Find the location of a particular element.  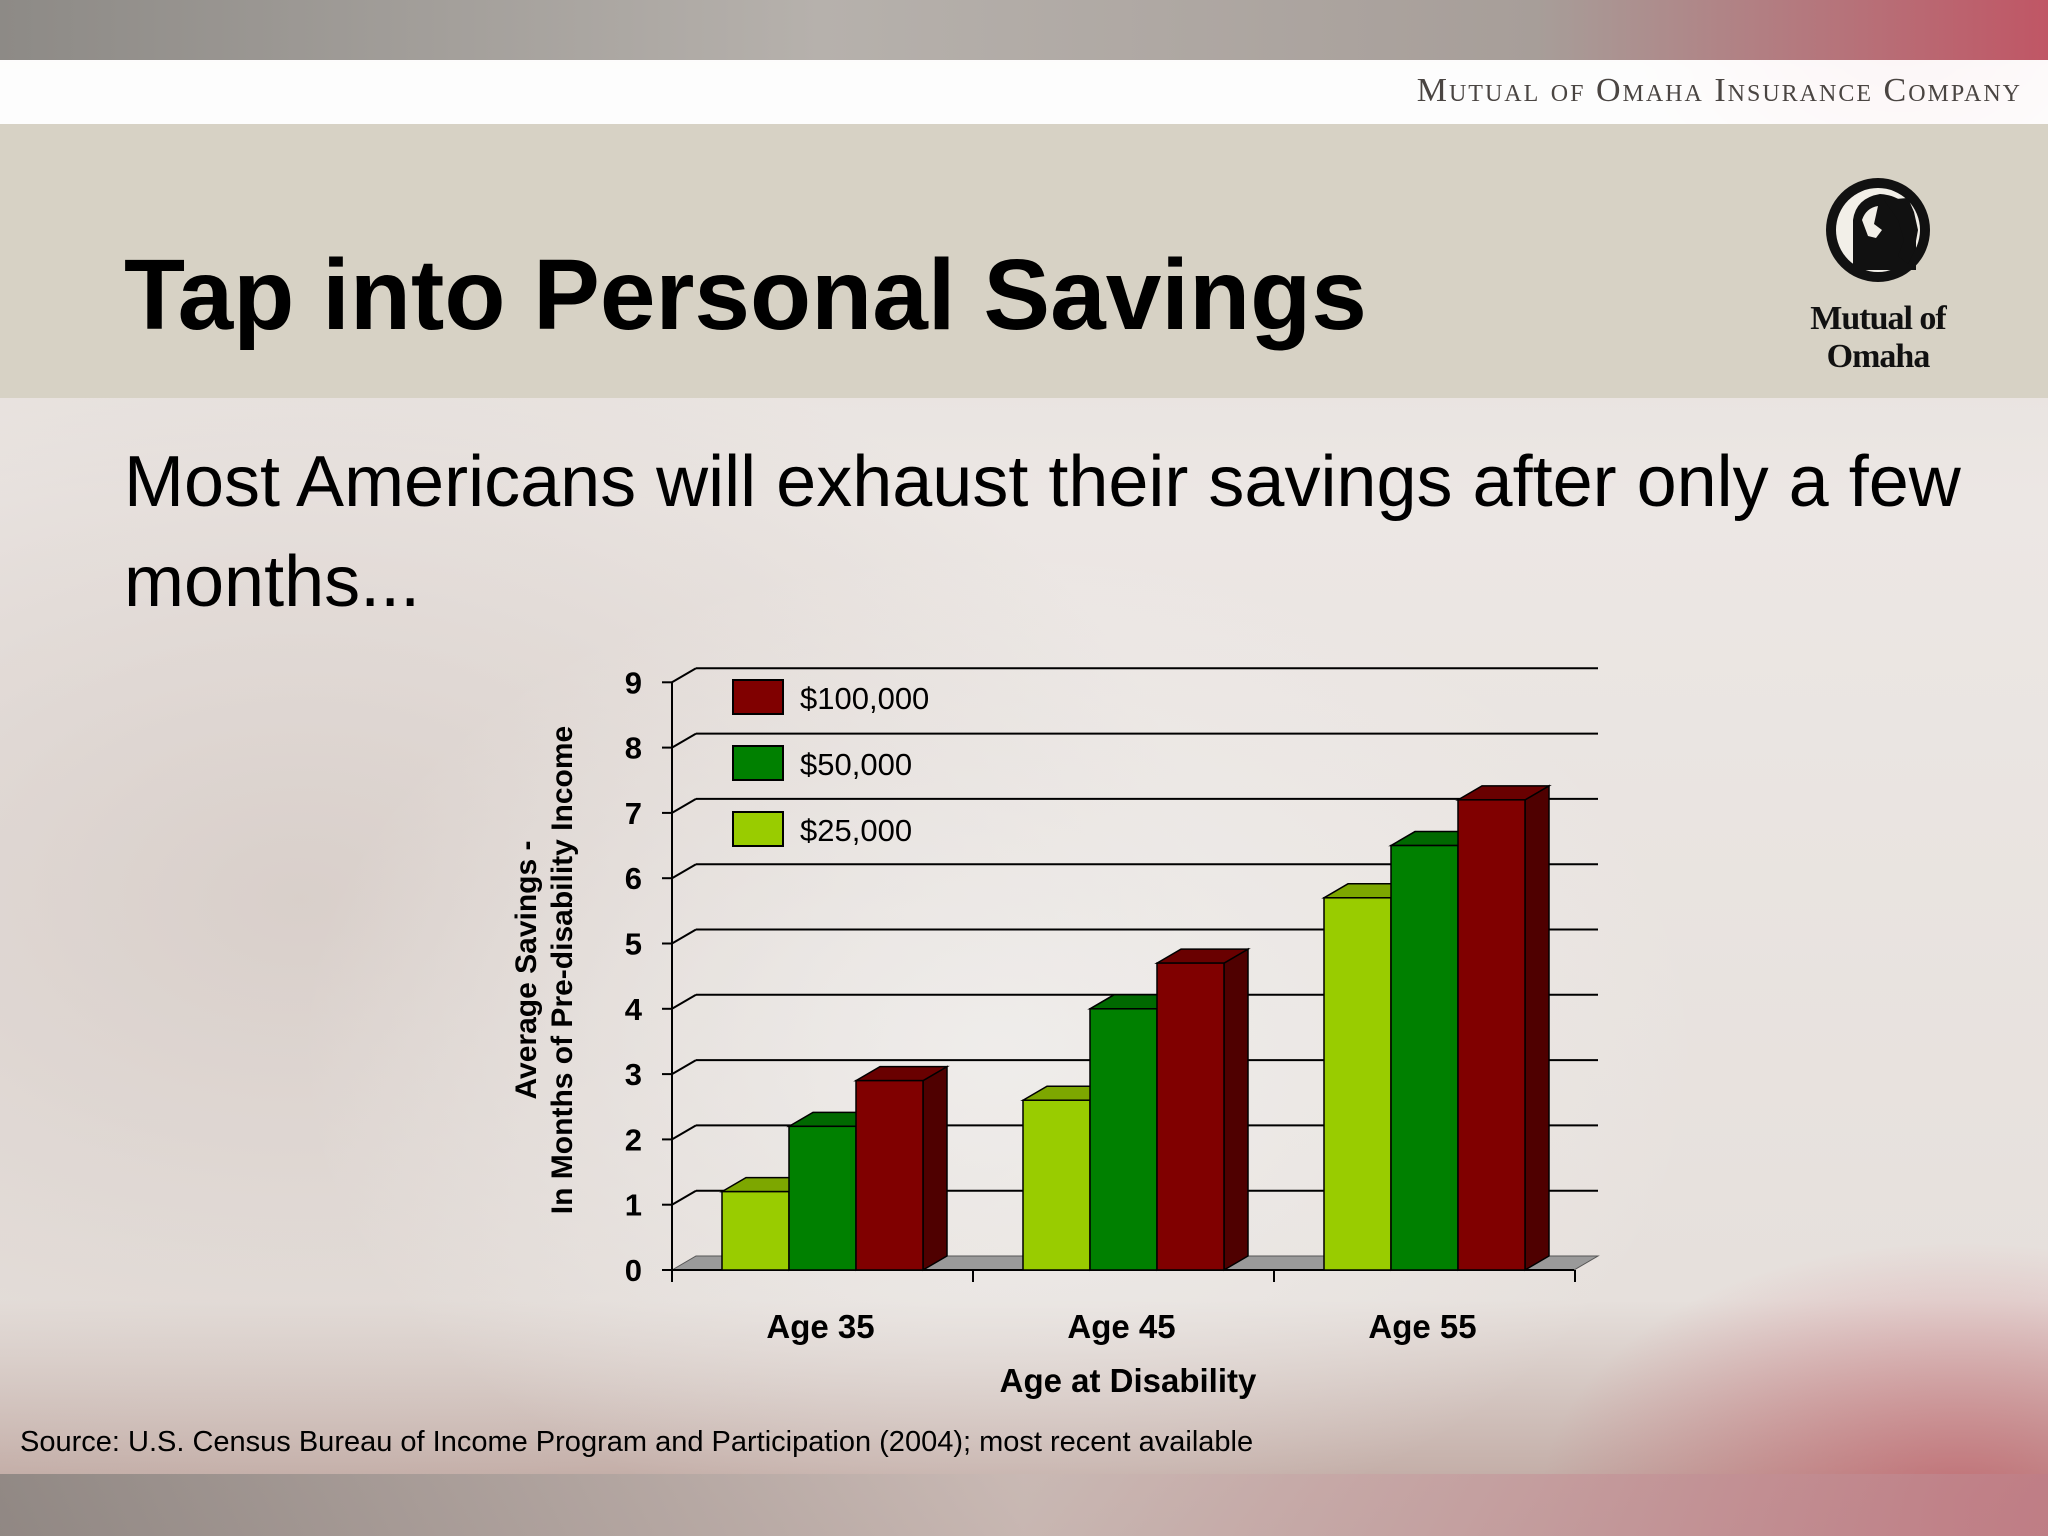

company-logo-icon is located at coordinates (1878, 230).